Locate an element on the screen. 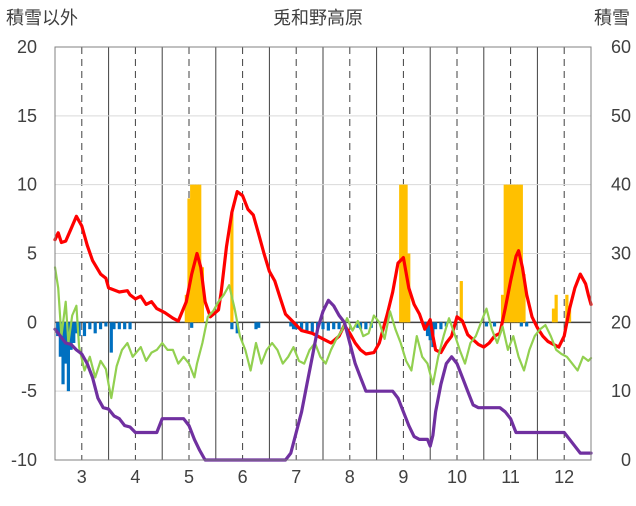  y-right-tick-label: 10 is located at coordinates (621, 391).